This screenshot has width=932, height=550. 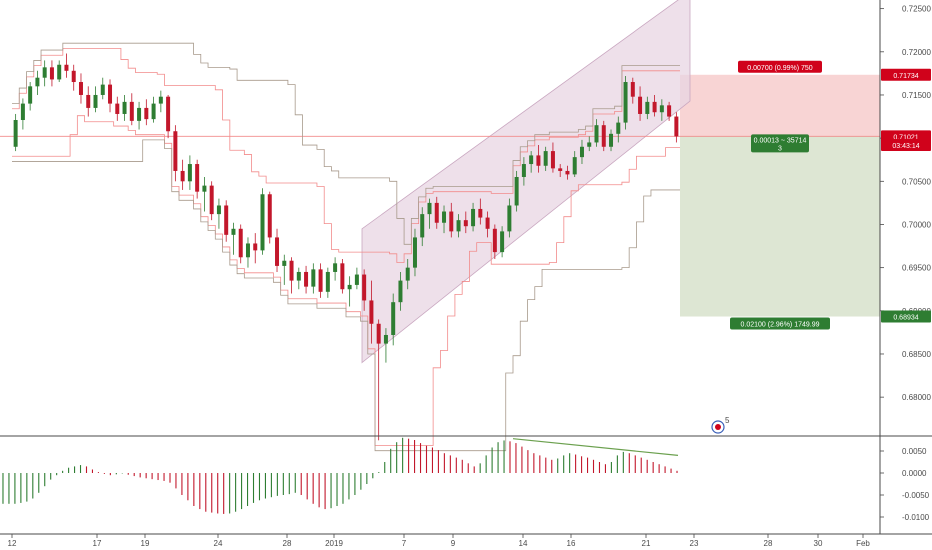 I want to click on event-badge-count: 5, so click(x=727, y=420).